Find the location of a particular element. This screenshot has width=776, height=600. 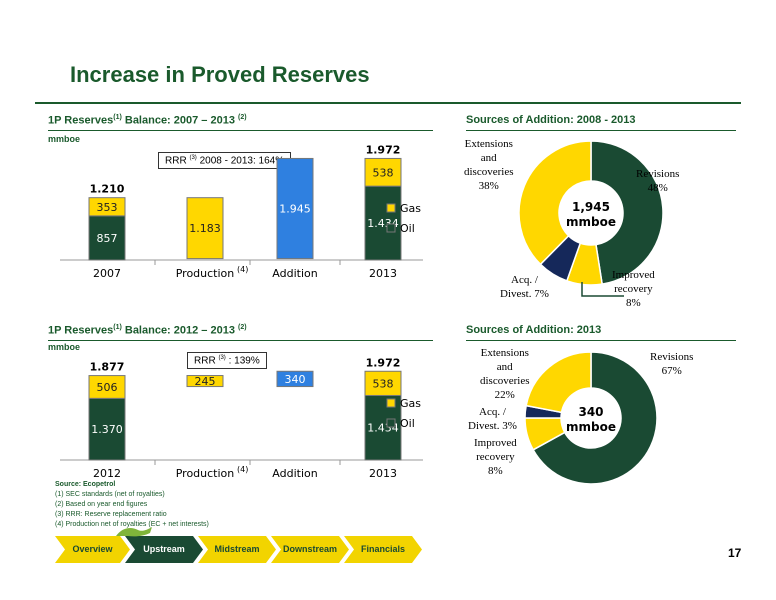

nav-downstream: Downstream is located at coordinates (310, 549).